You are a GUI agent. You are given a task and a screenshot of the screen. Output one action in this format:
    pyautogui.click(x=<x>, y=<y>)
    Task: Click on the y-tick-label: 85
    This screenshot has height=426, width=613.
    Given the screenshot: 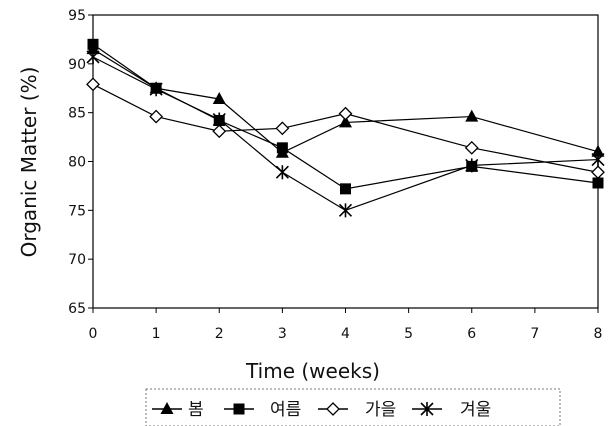 What is the action you would take?
    pyautogui.click(x=77, y=114)
    